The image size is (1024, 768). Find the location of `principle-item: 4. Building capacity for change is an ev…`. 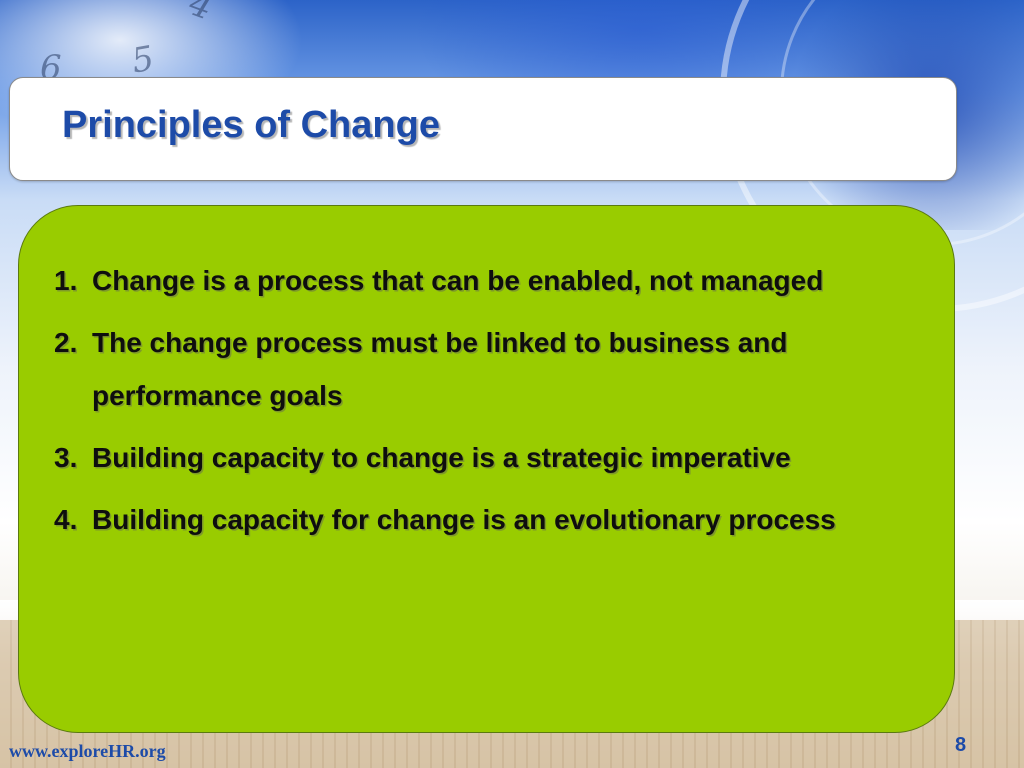

principle-item: 4. Building capacity for change is an ev… is located at coordinates (469, 519).